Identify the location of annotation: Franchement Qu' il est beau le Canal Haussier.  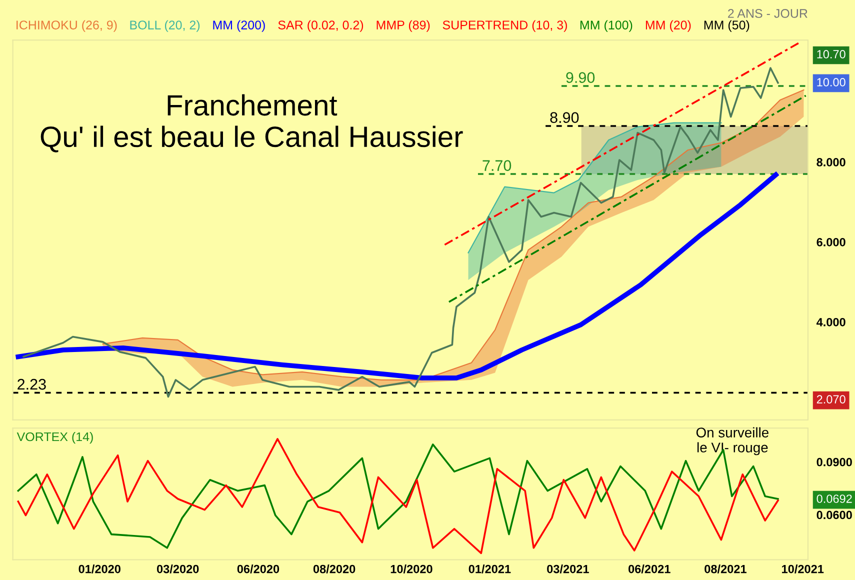
(251, 123).